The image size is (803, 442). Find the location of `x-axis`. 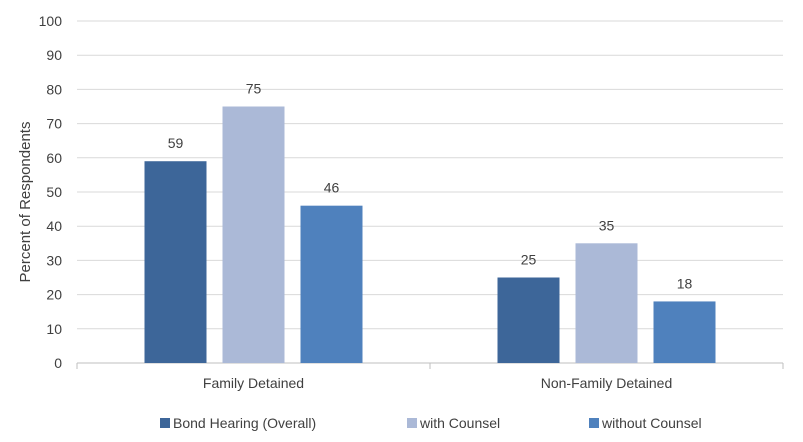

x-axis is located at coordinates (430, 365).